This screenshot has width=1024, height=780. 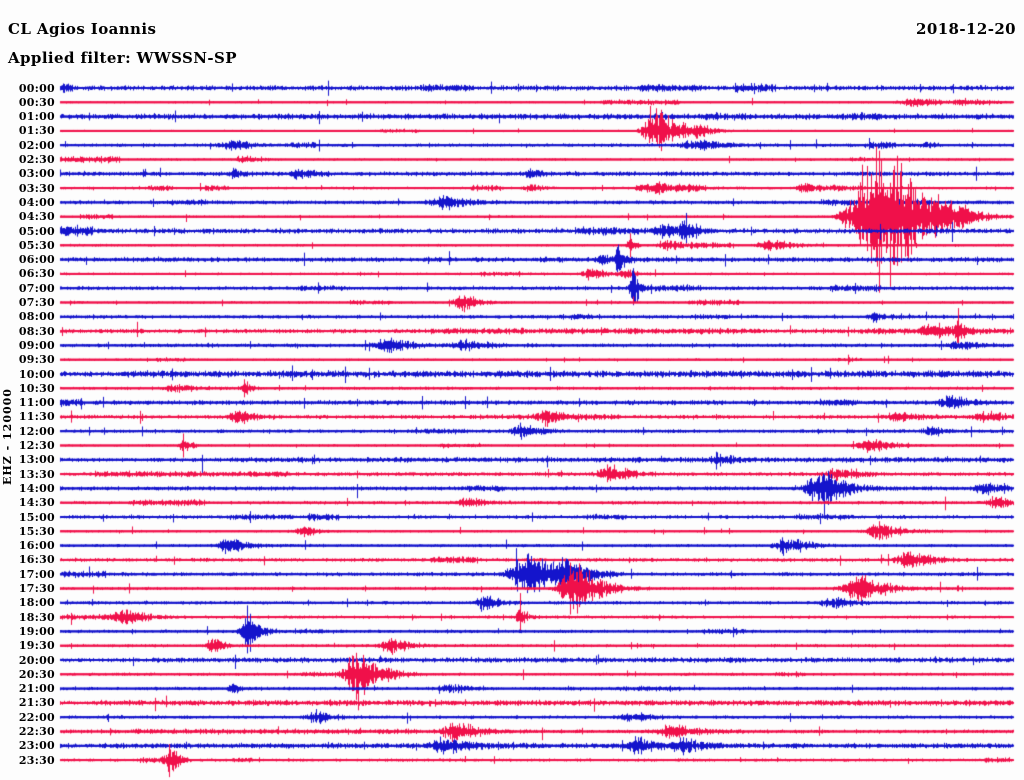 What do you see at coordinates (36, 288) in the screenshot?
I see `trace-time-label: 07:00` at bounding box center [36, 288].